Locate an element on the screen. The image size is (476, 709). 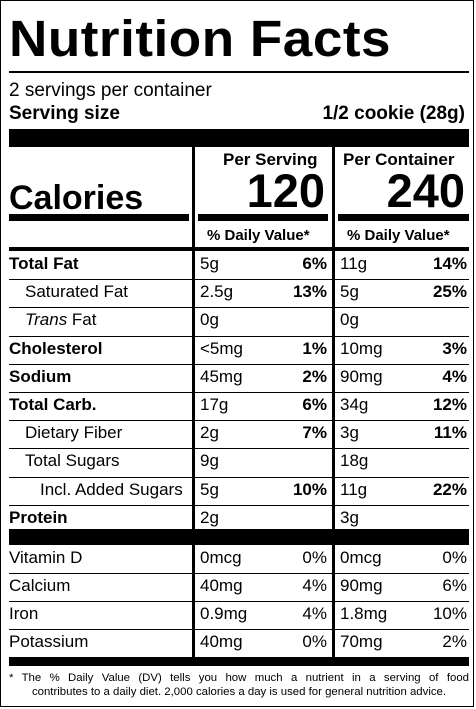
serving-dv: 7% is located at coordinates (314, 433).